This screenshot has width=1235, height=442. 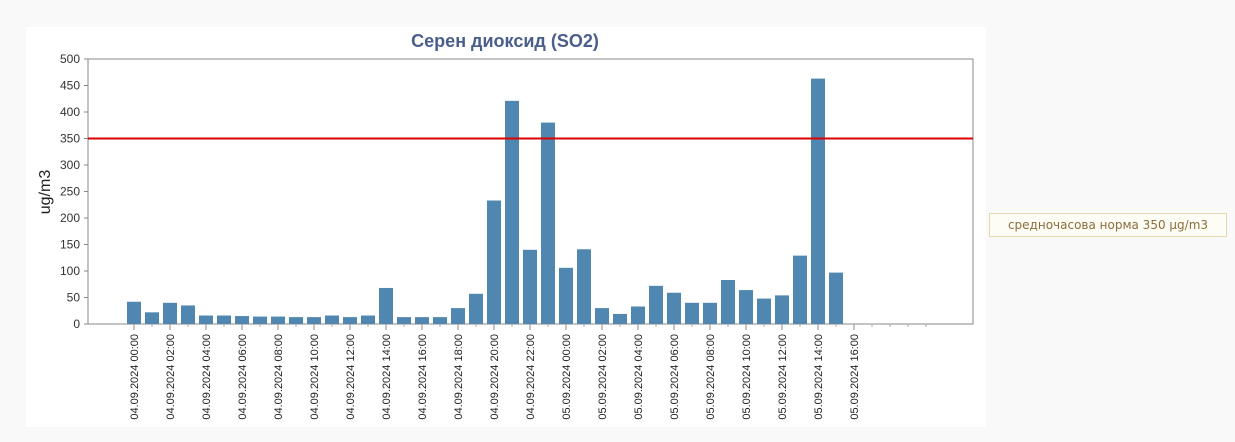 What do you see at coordinates (387, 377) in the screenshot?
I see `x-tick-label: 04.09.2024 14:00` at bounding box center [387, 377].